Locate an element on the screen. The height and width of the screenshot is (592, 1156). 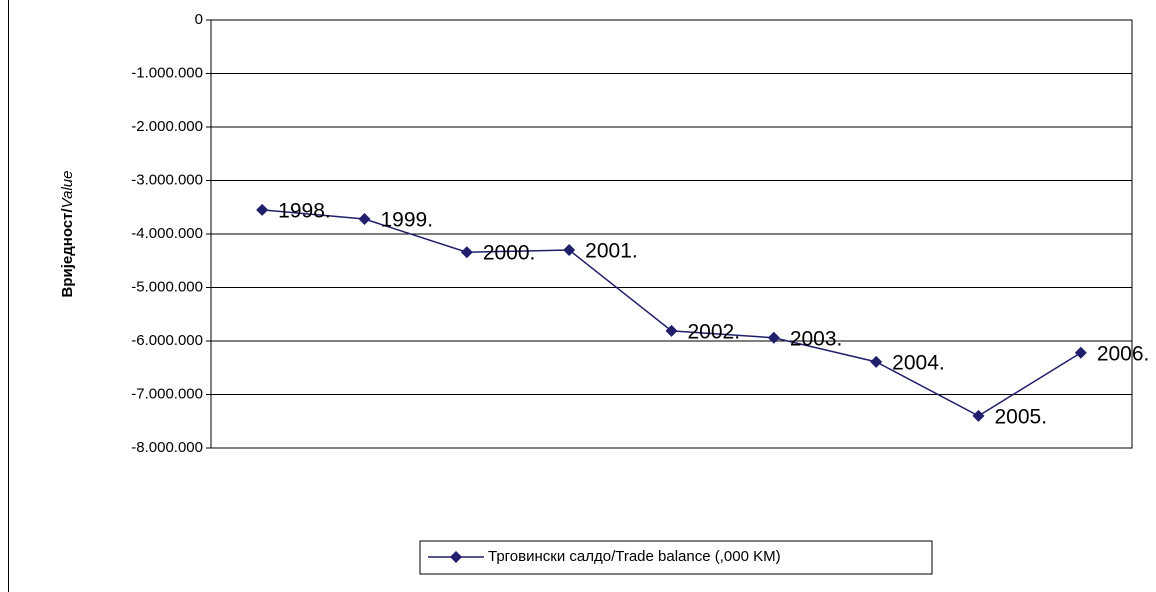
y-tick-label: -4.000.000 is located at coordinates (167, 233).